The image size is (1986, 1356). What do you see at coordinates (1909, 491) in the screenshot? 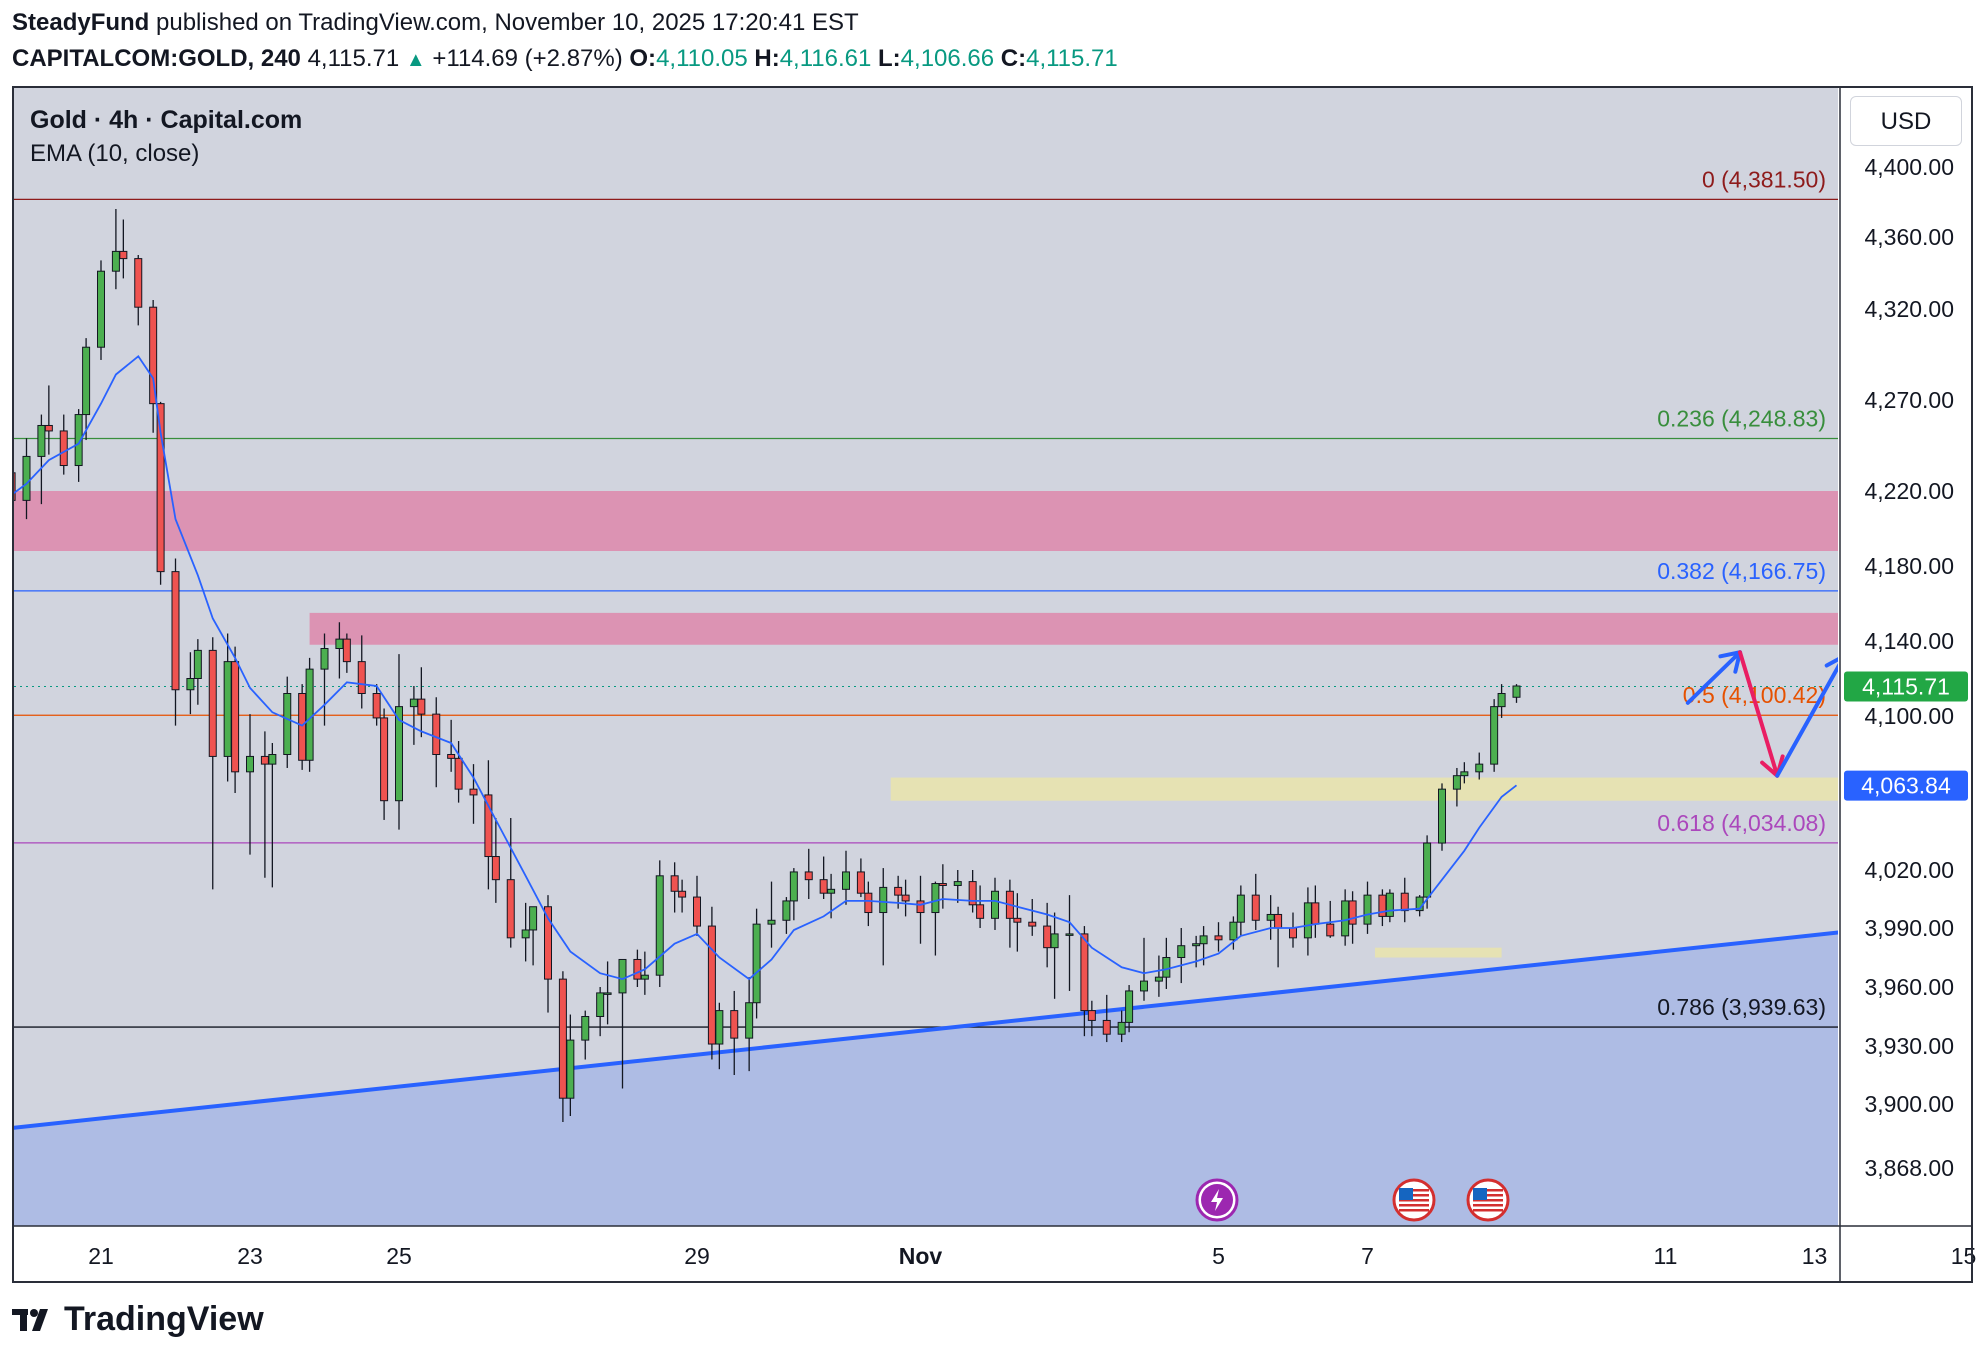
I see `y-tick-label-9: 4,220.00` at bounding box center [1909, 491].